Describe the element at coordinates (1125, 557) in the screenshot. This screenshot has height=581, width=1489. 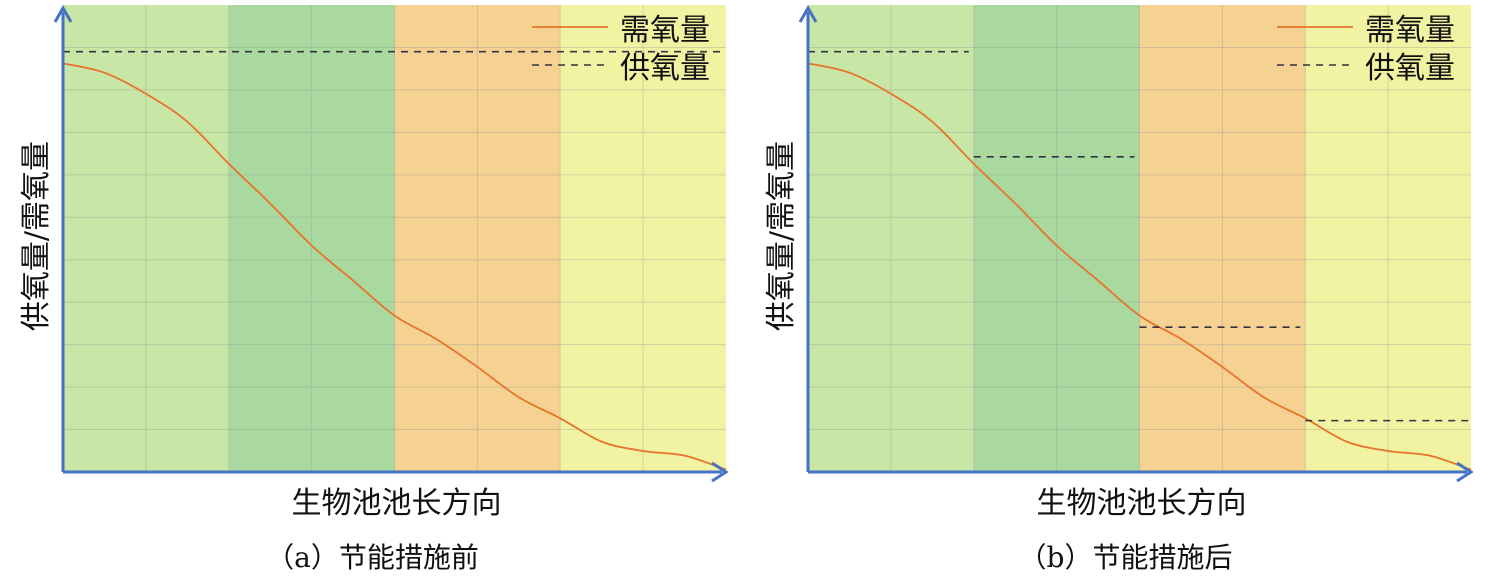
I see `figure-caption: （b）节能措施后` at that location.